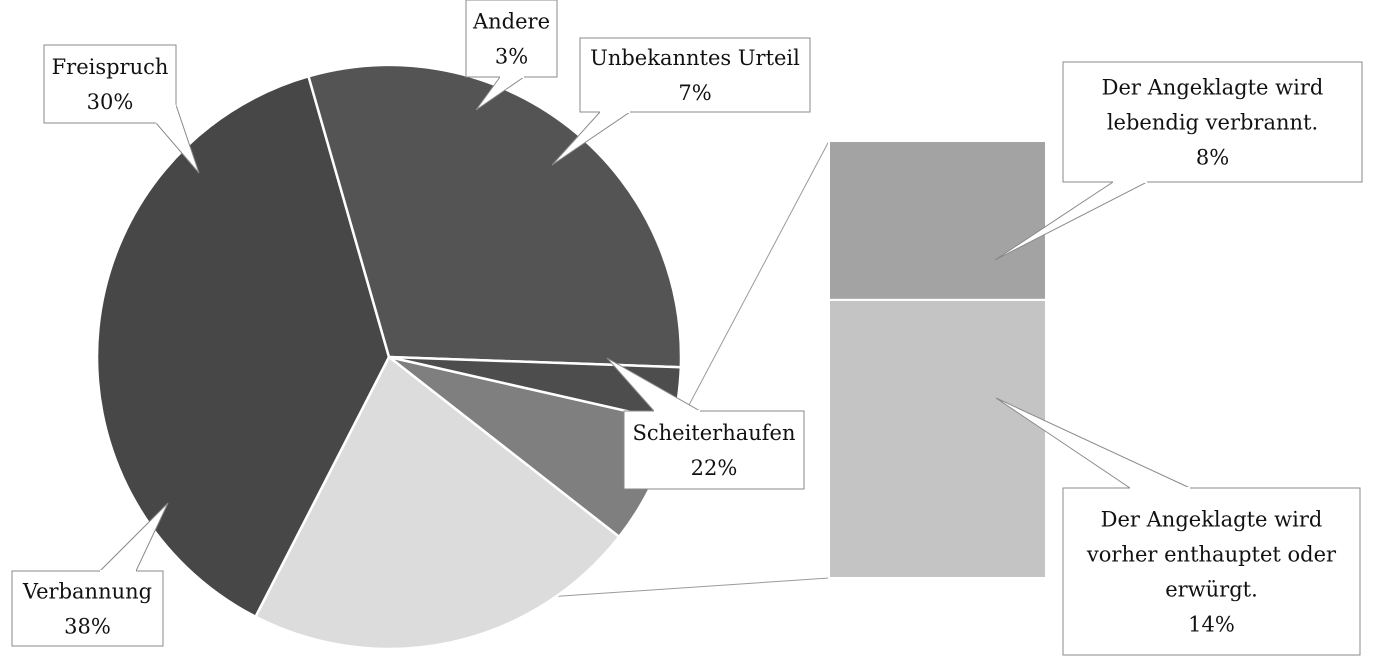 This screenshot has width=1376, height=670. What do you see at coordinates (110, 67) in the screenshot?
I see `data-label-name: Freispruch` at bounding box center [110, 67].